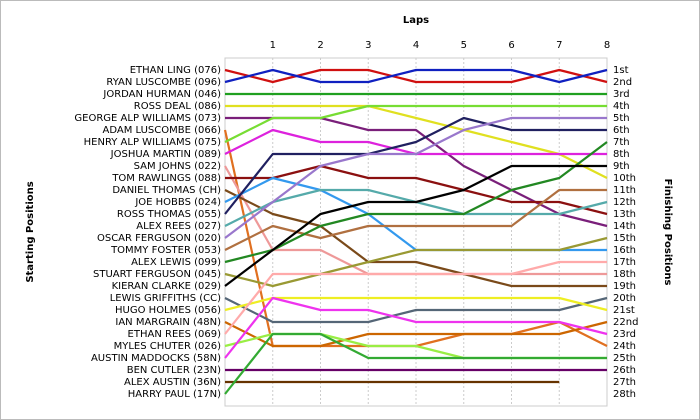 Image resolution: width=700 pixels, height=420 pixels. I want to click on series-label: ADAM LUSCOMBE (066), so click(162, 130).